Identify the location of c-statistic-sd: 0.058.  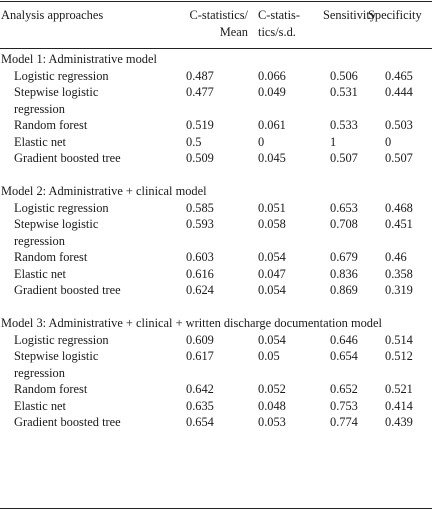
(272, 224).